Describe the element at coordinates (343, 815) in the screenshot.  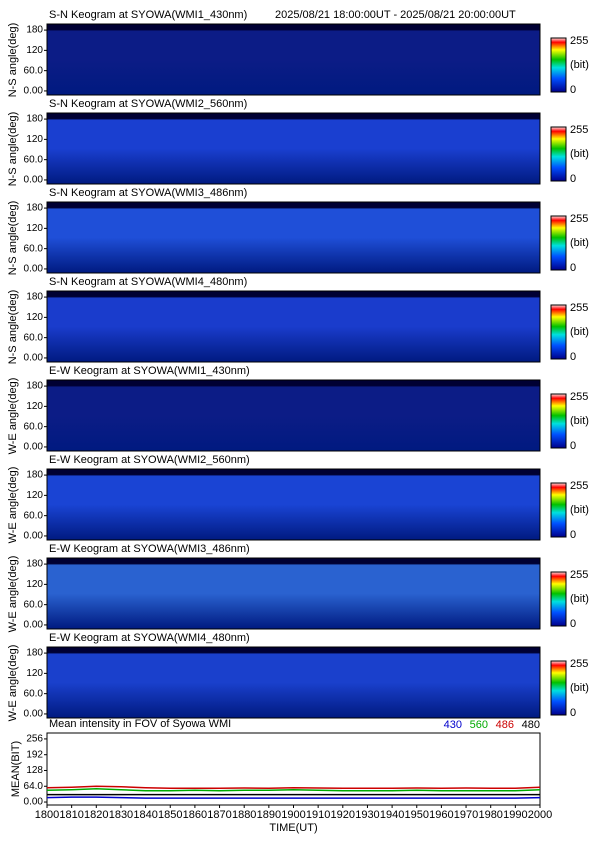
I see `x-tick-label: 1920` at that location.